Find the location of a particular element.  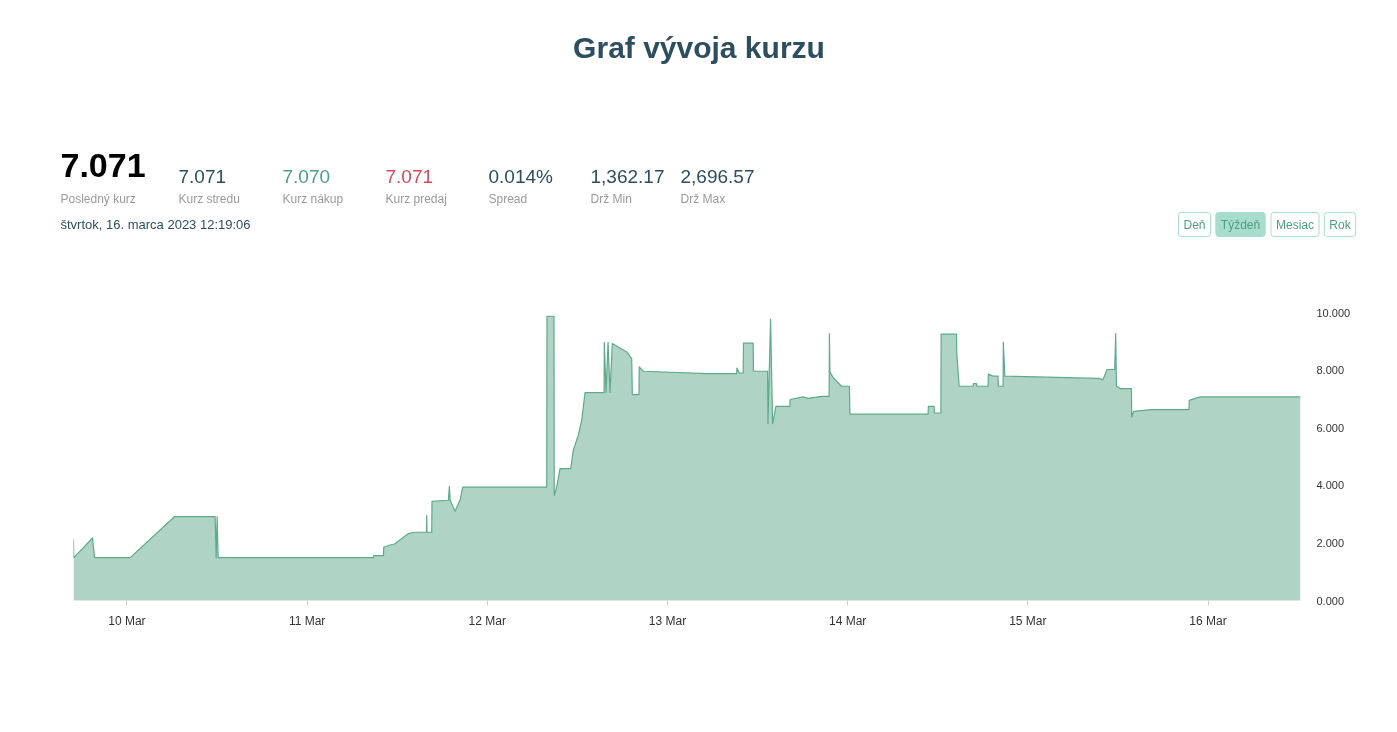

text: štvrtok, 16. marca 2023 12:19:06 is located at coordinates (155, 224).